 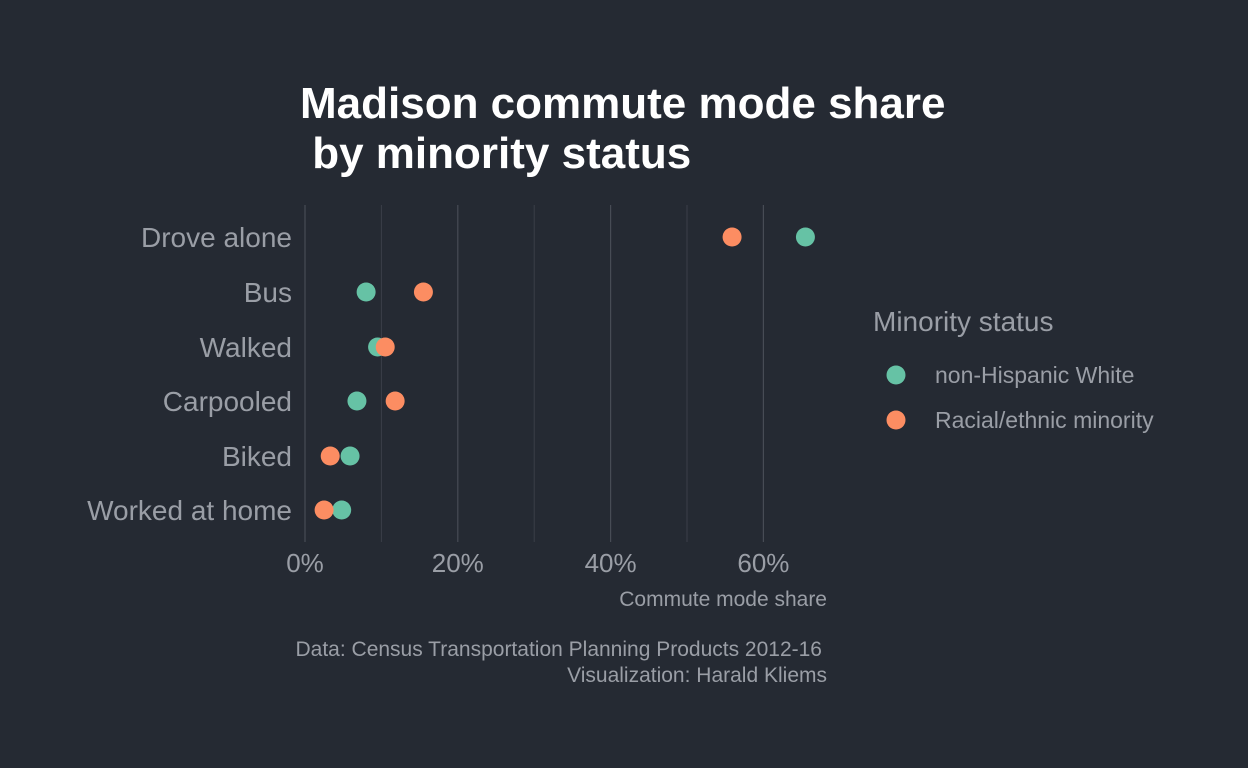 What do you see at coordinates (537, 563) in the screenshot?
I see `x-axis-ticks: 0% 20% 40% 60%` at bounding box center [537, 563].